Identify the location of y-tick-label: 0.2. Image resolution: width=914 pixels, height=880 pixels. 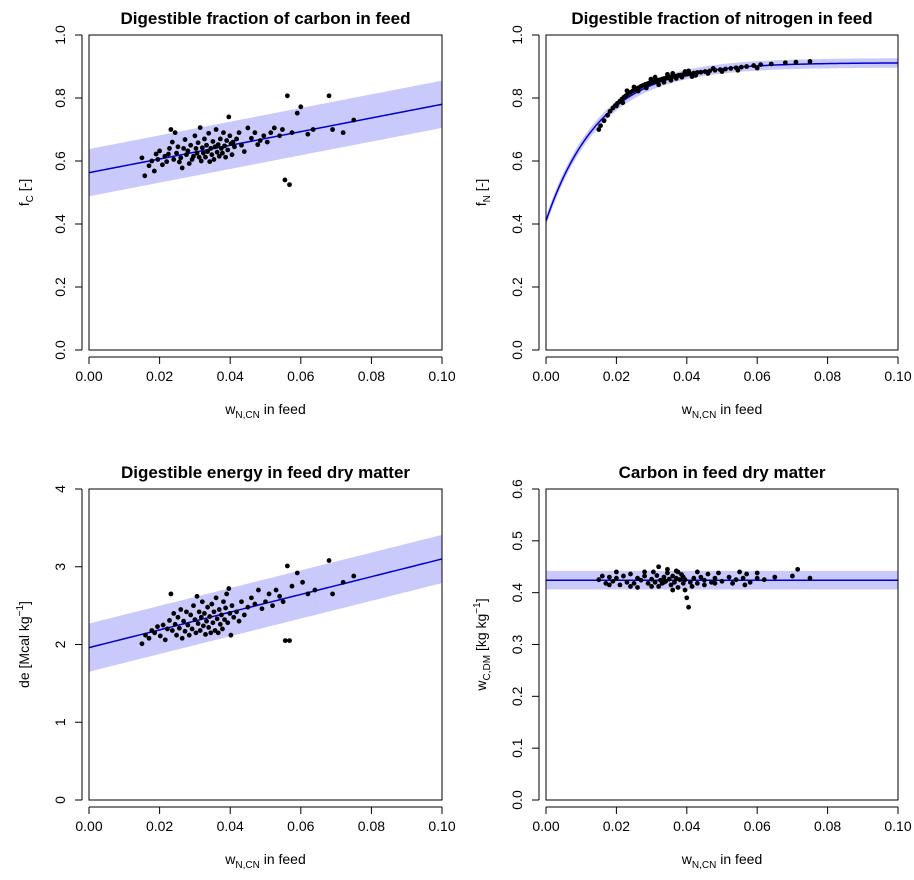
(517, 287).